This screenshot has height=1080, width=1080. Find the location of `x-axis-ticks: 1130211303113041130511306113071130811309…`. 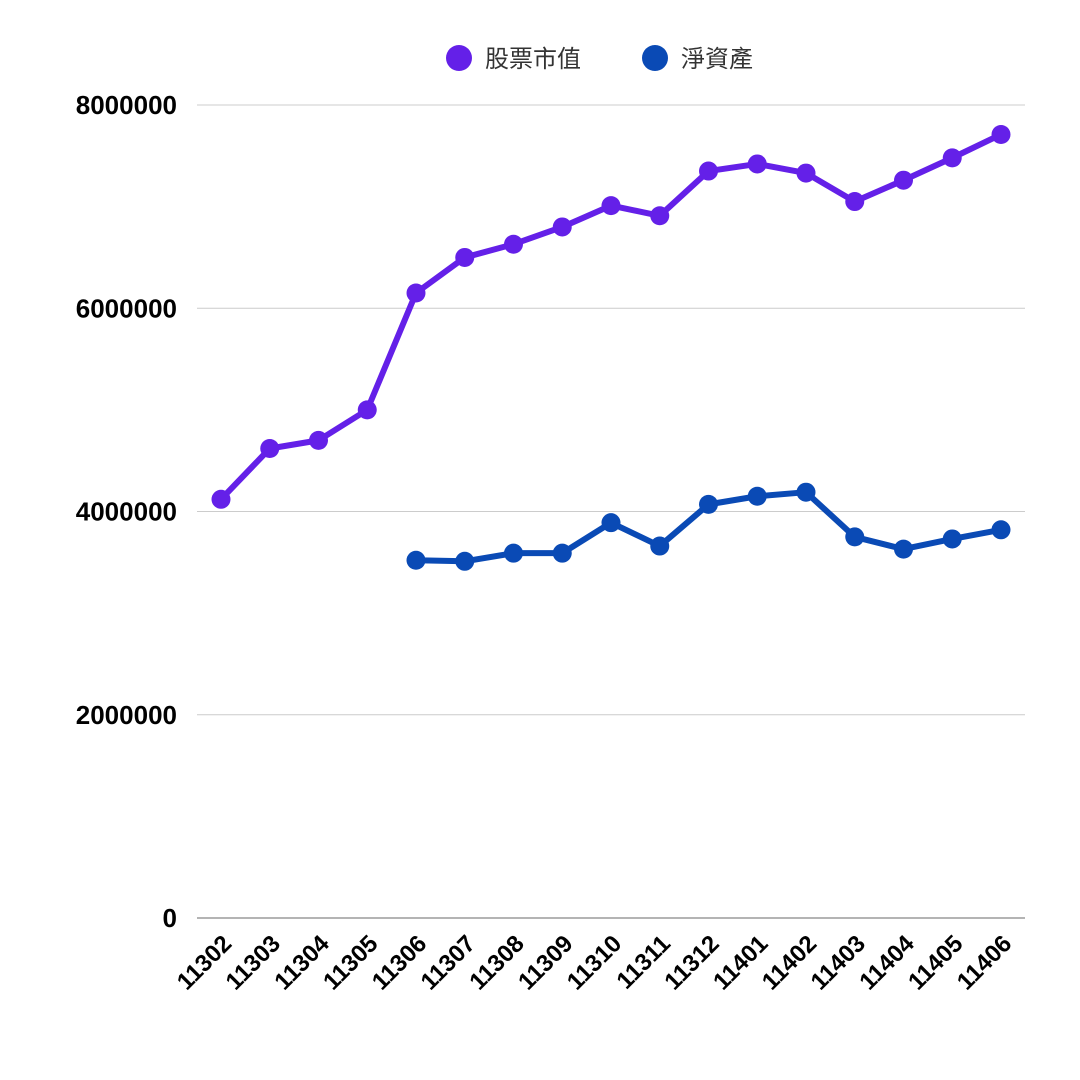

x-axis-ticks: 1130211303113041130511306113071130811309… is located at coordinates (594, 963).